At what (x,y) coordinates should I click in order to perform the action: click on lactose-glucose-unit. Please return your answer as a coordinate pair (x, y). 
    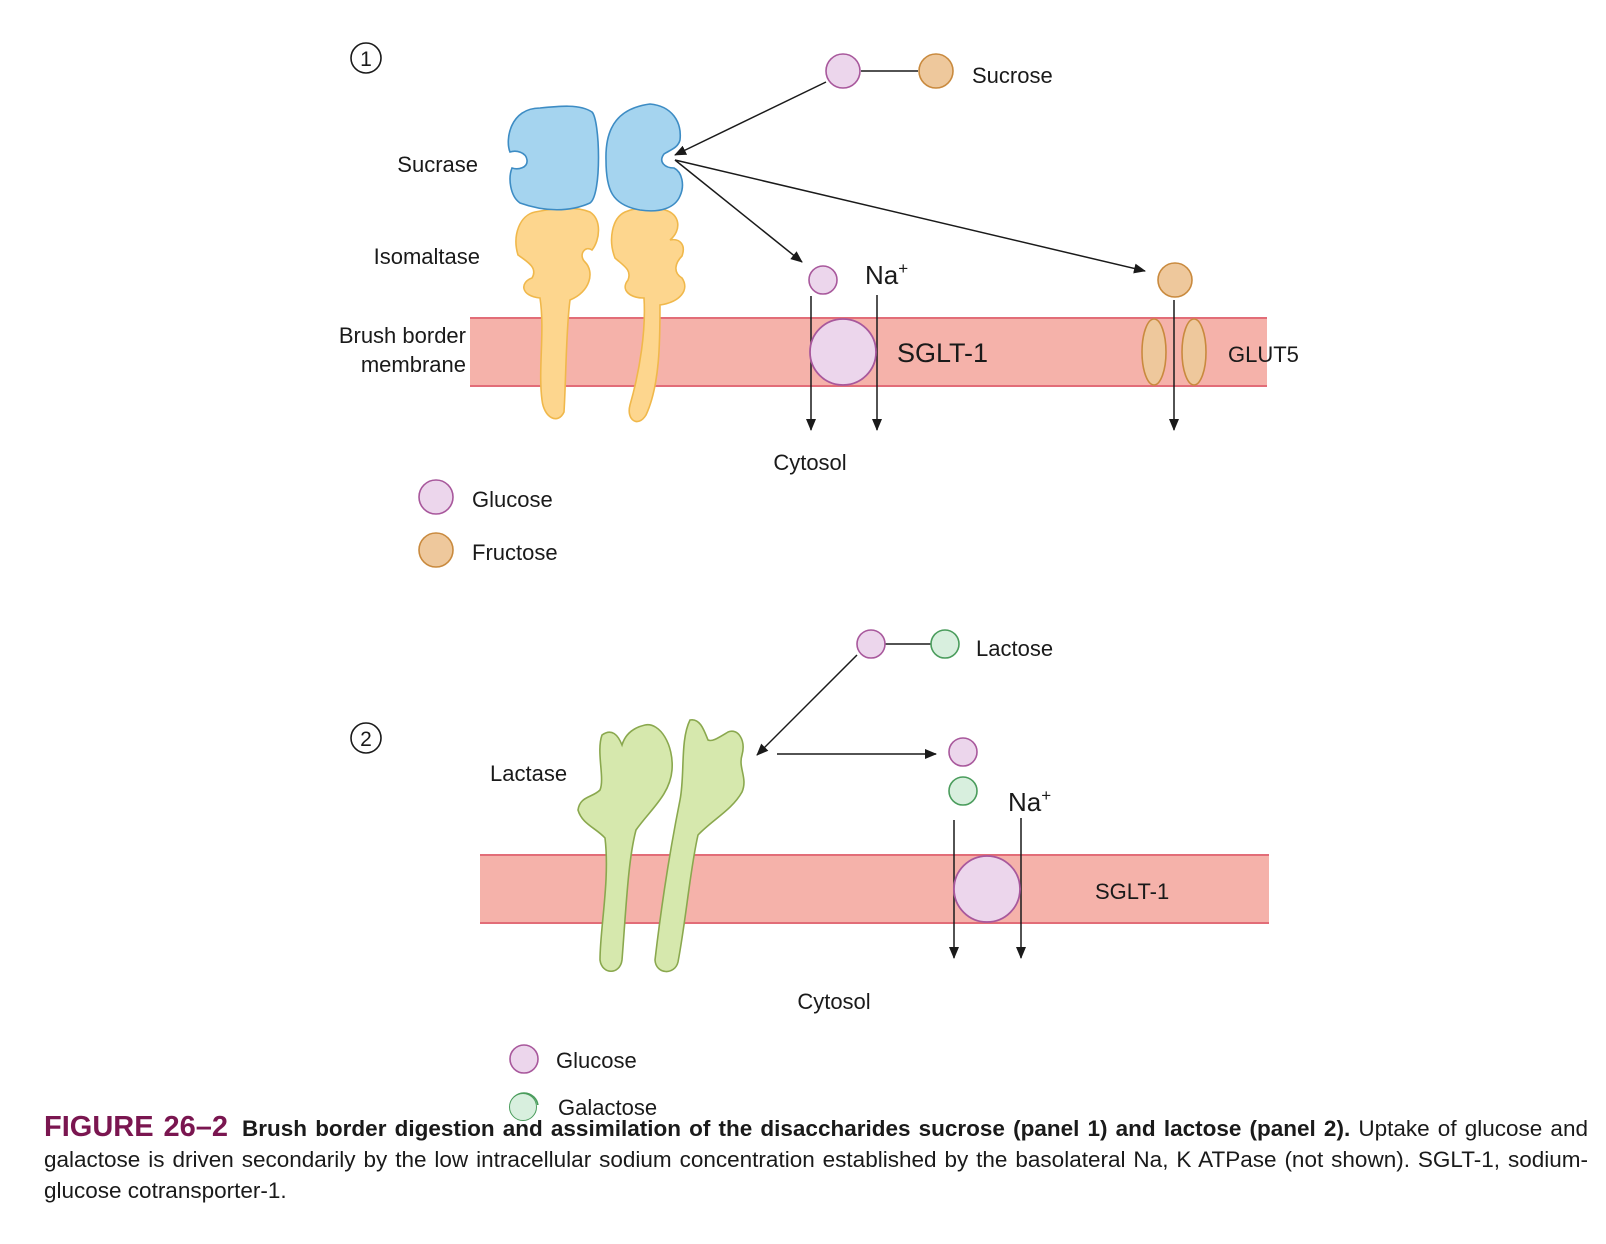
    Looking at the image, I should click on (871, 644).